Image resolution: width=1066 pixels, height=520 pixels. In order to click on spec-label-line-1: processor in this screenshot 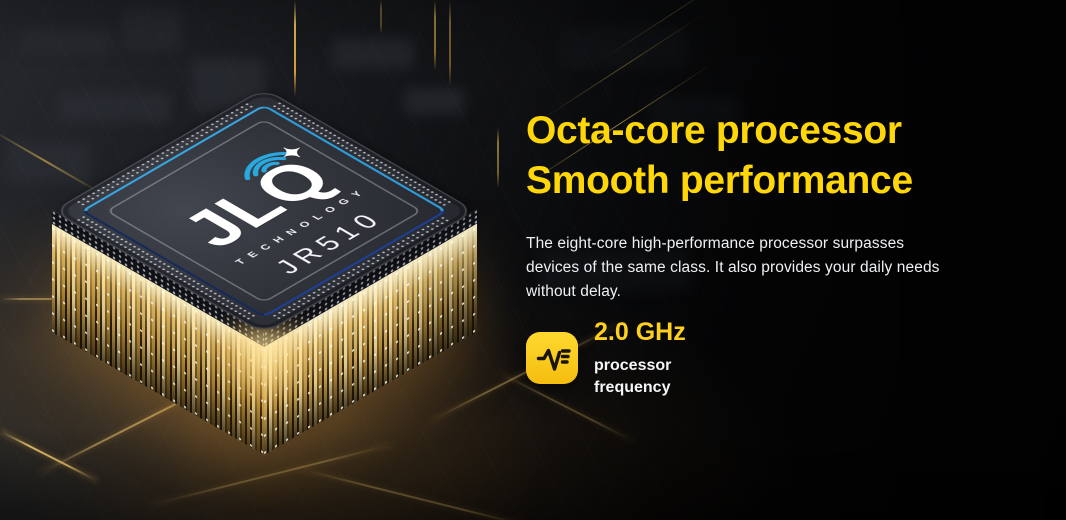, I will do `click(633, 365)`.